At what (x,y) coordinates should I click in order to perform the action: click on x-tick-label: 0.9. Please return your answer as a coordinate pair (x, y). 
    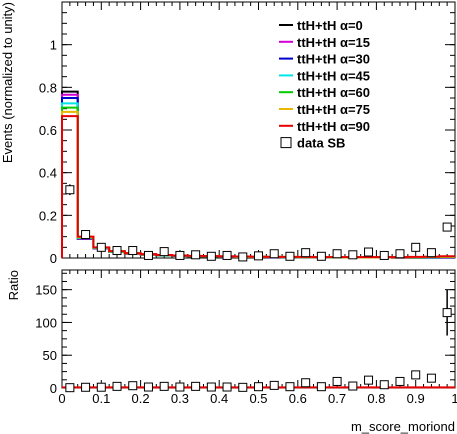
    Looking at the image, I should click on (416, 398).